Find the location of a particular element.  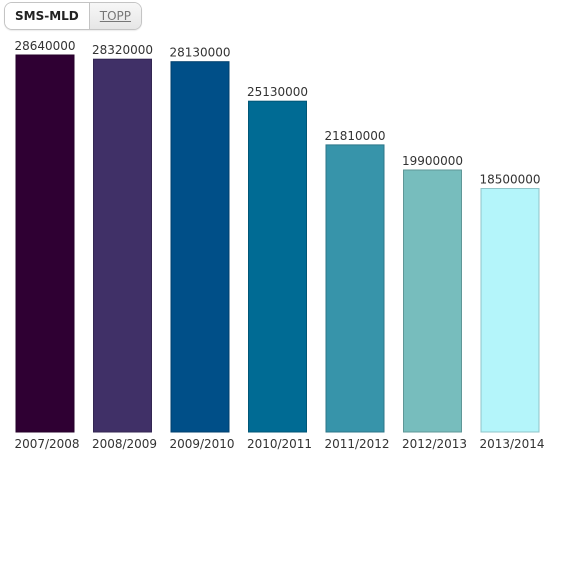

value-label-2008-2009: 28320000 is located at coordinates (122, 50).